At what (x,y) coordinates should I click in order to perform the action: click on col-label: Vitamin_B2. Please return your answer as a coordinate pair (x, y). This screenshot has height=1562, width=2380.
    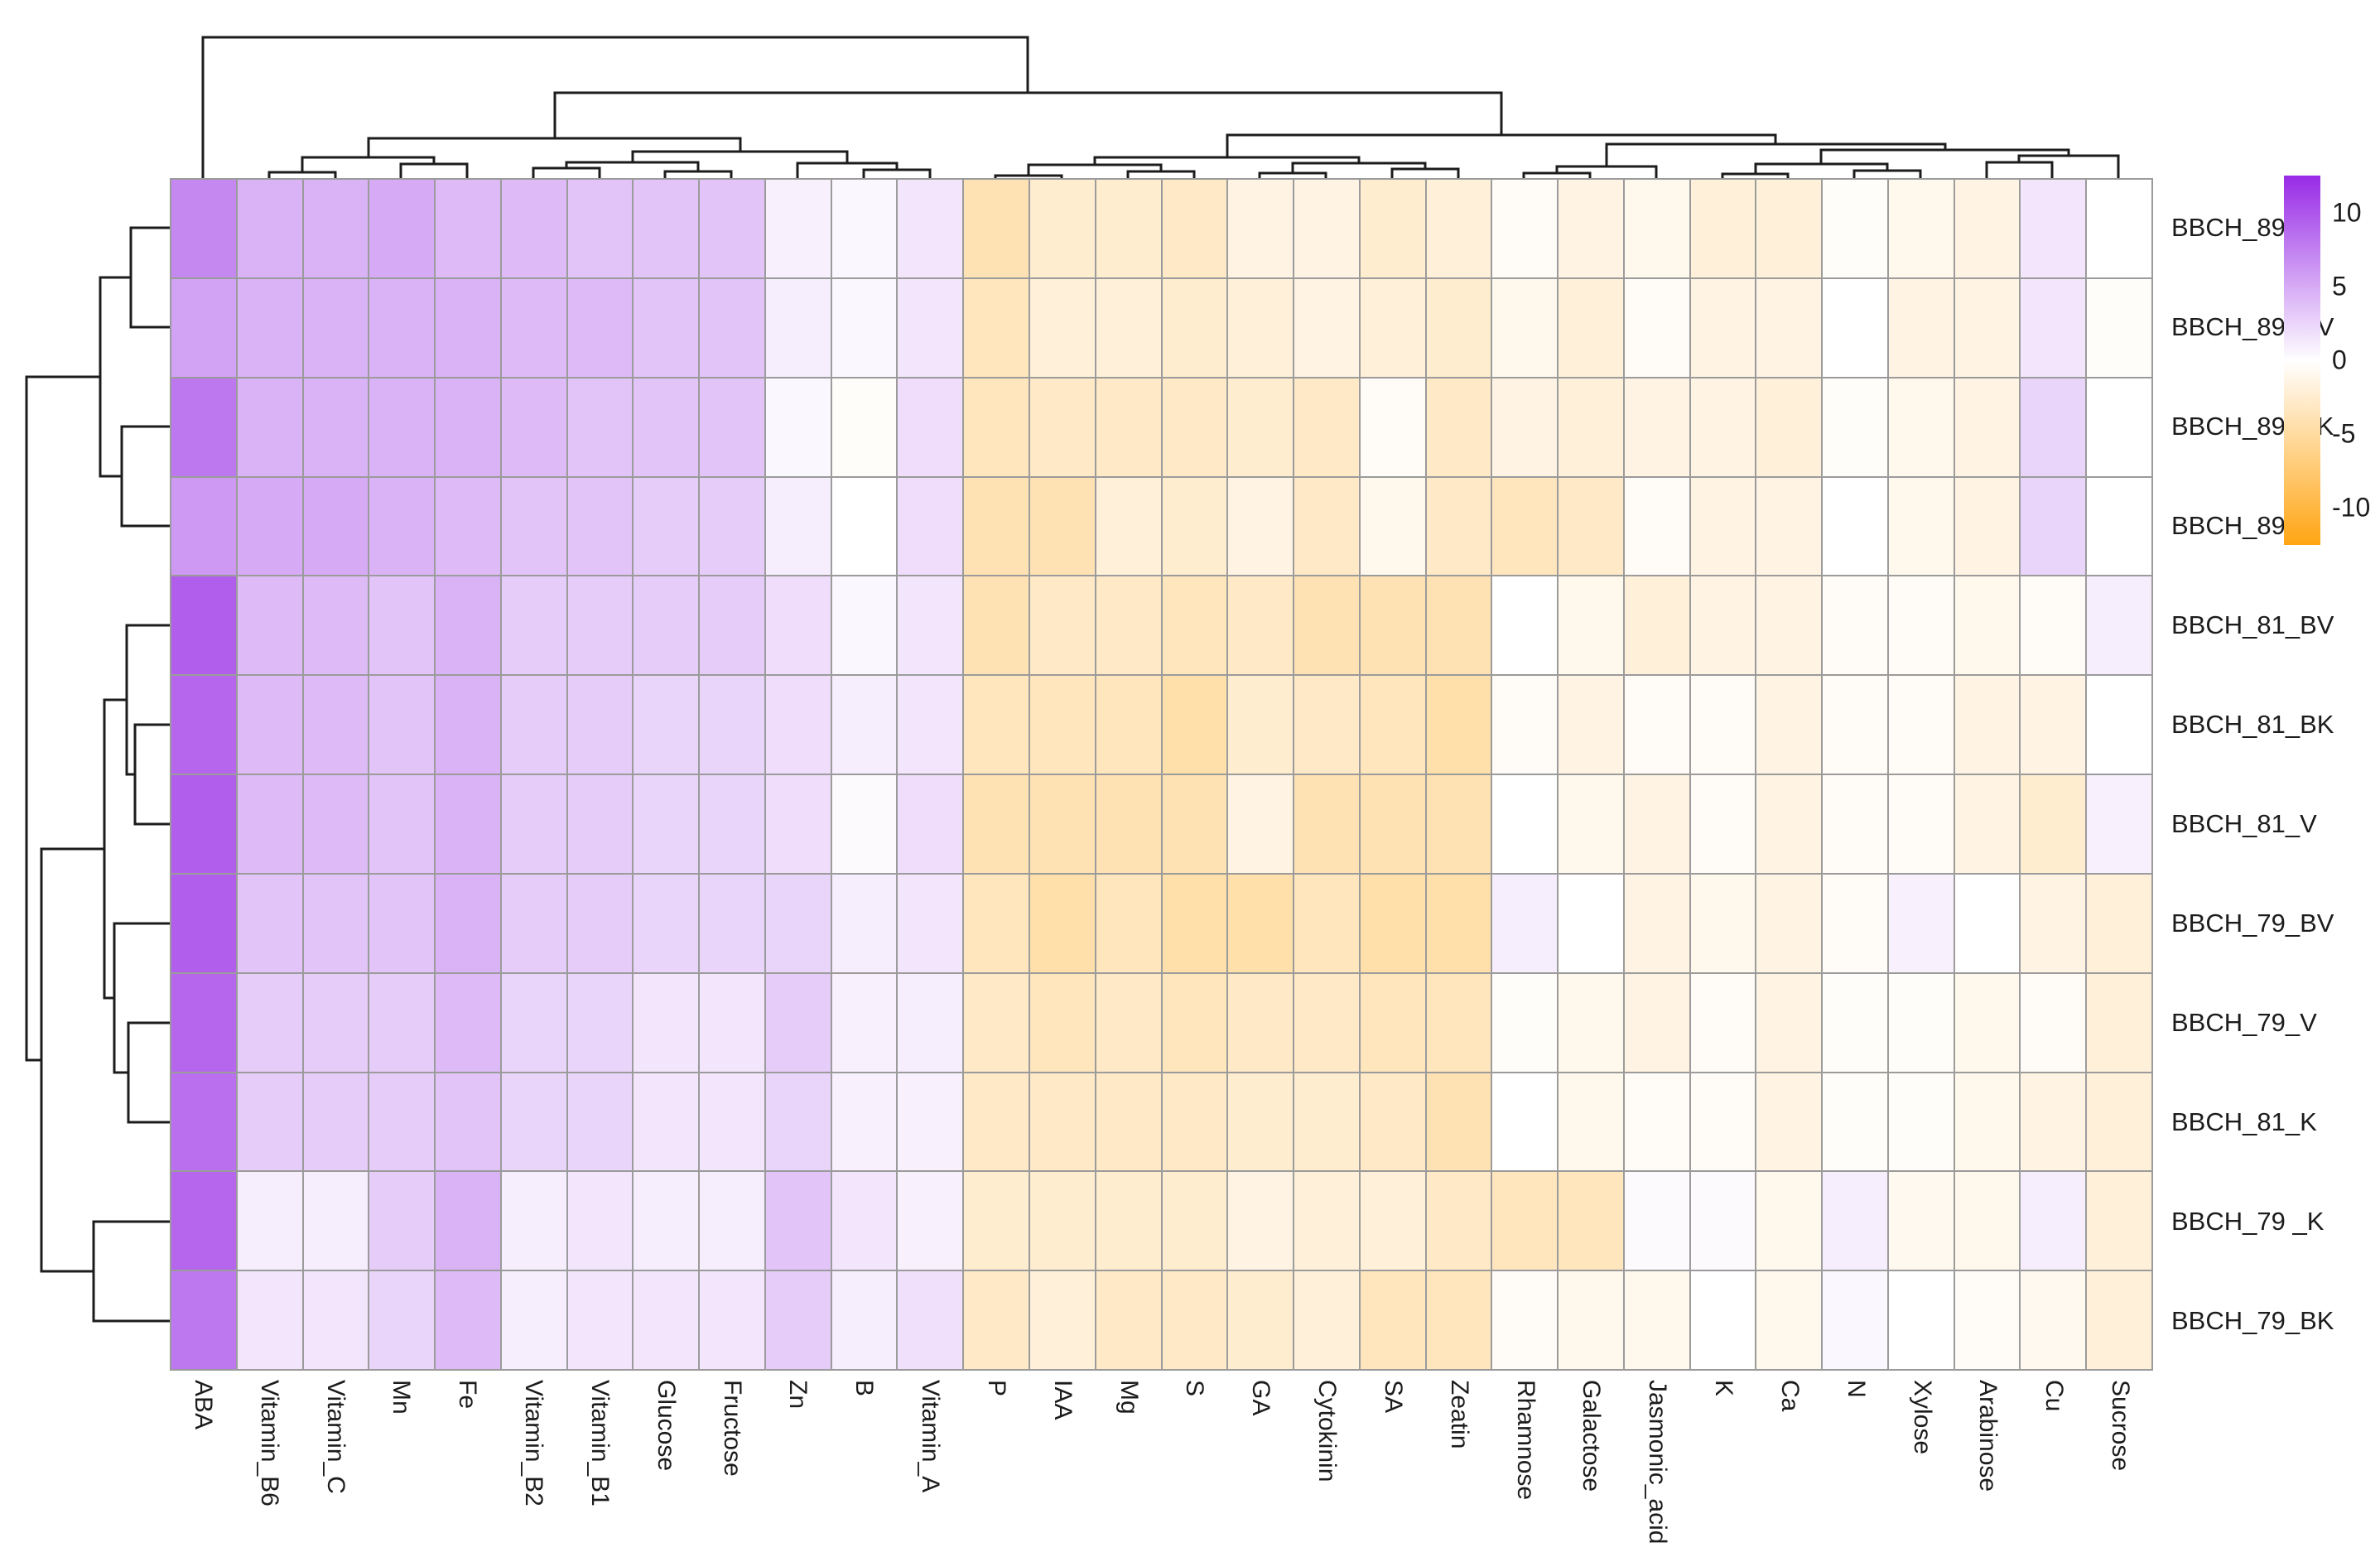
    Looking at the image, I should click on (534, 1443).